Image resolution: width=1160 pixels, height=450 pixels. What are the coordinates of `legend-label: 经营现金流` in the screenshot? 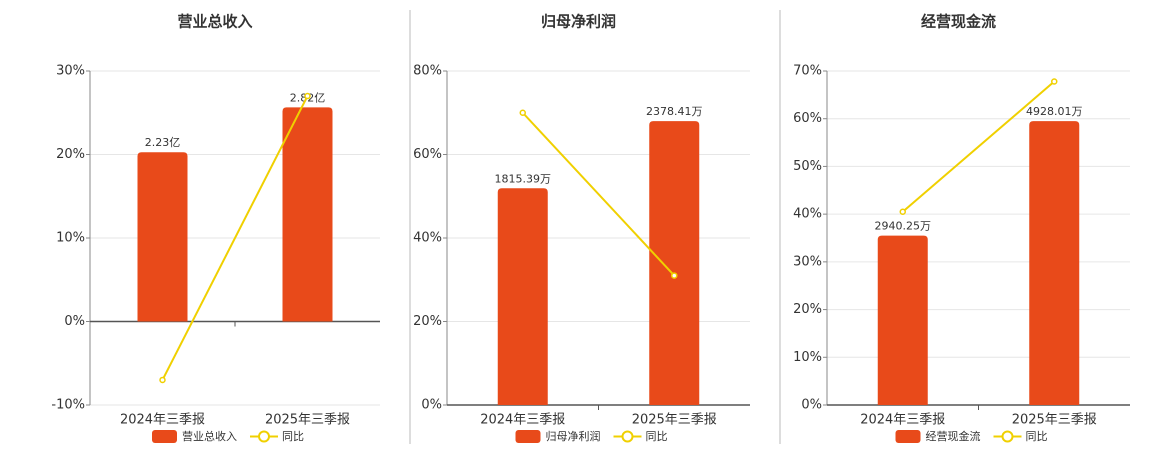 It's located at (953, 436).